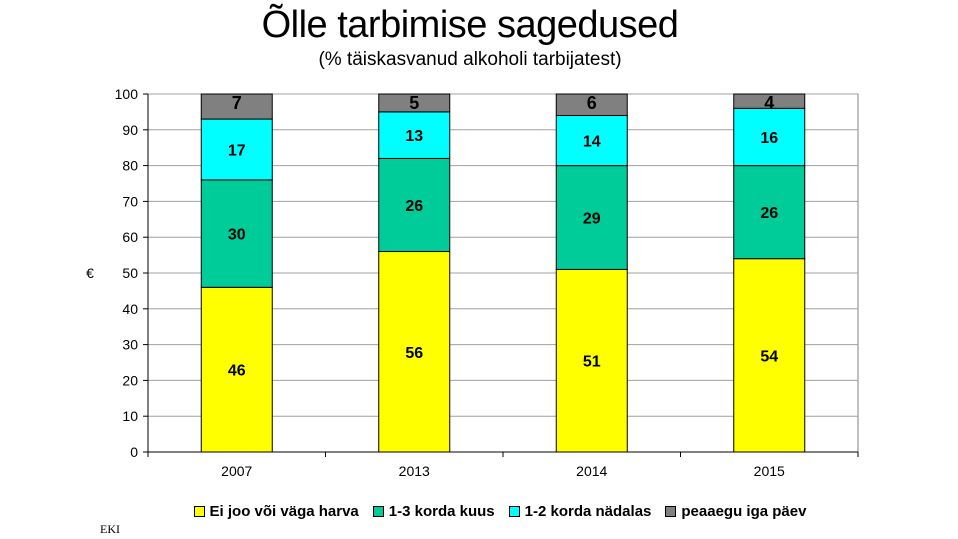  Describe the element at coordinates (414, 471) in the screenshot. I see `x-tick-label: 2013` at that location.